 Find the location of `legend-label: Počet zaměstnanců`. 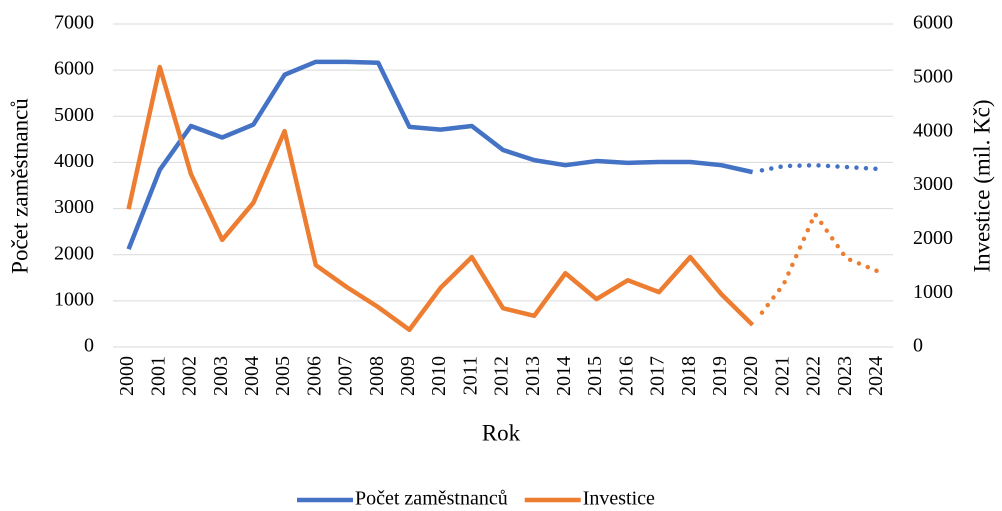

legend-label: Počet zaměstnanců is located at coordinates (431, 499).